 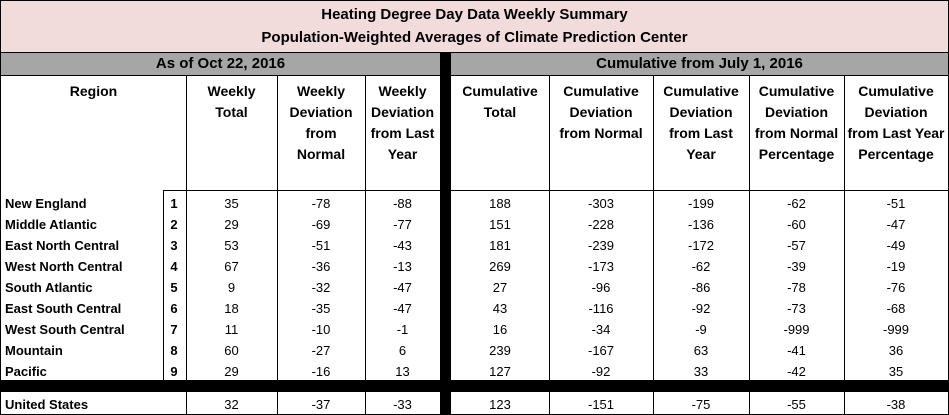 I want to click on region-name: Mountain, so click(x=34, y=350).